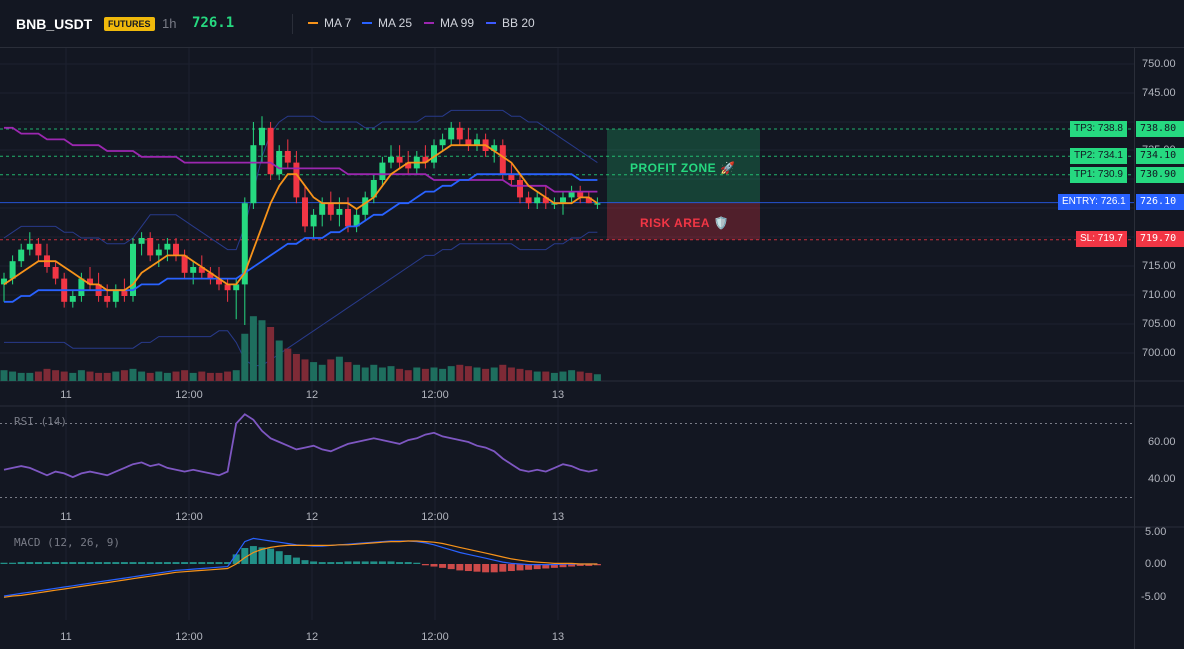 The image size is (1184, 649). Describe the element at coordinates (169, 23) in the screenshot. I see `timeframe-label: 1h` at that location.